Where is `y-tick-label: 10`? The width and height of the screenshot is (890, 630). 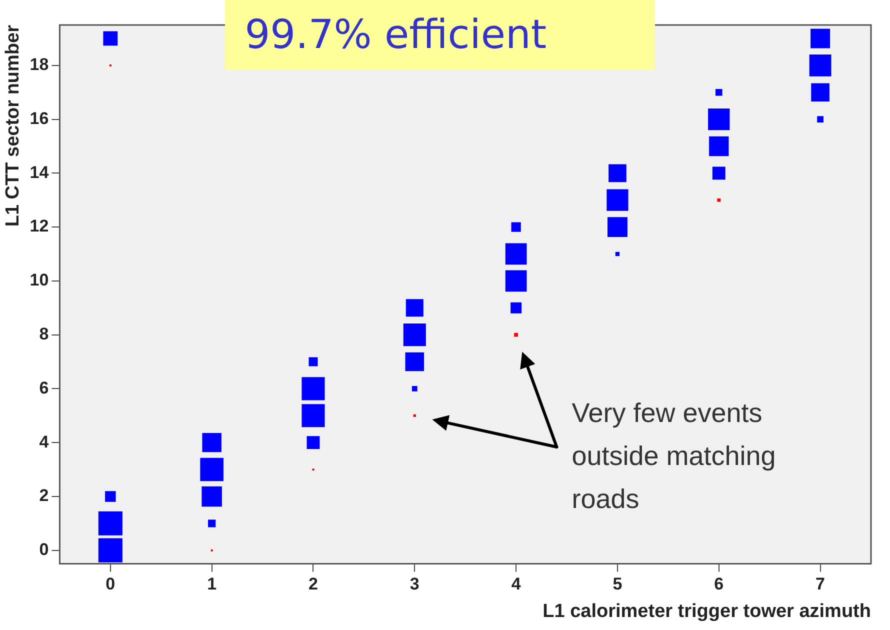 y-tick-label: 10 is located at coordinates (39, 280).